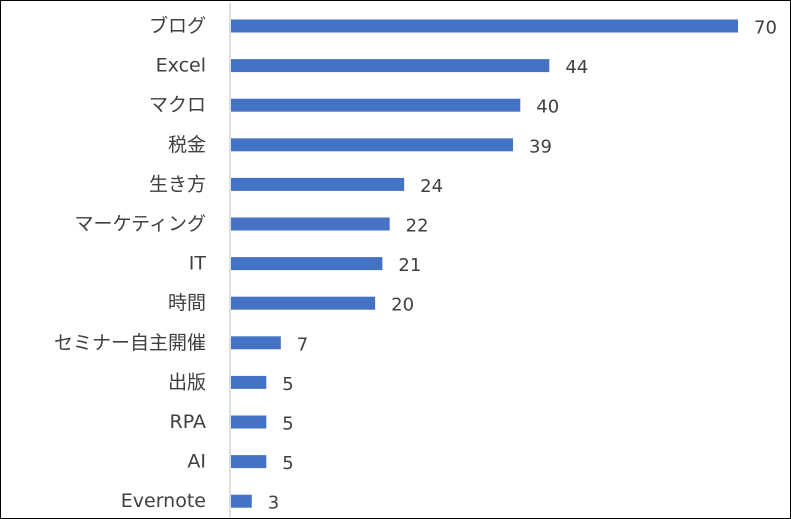  What do you see at coordinates (402, 305) in the screenshot?
I see `data-label: 20` at bounding box center [402, 305].